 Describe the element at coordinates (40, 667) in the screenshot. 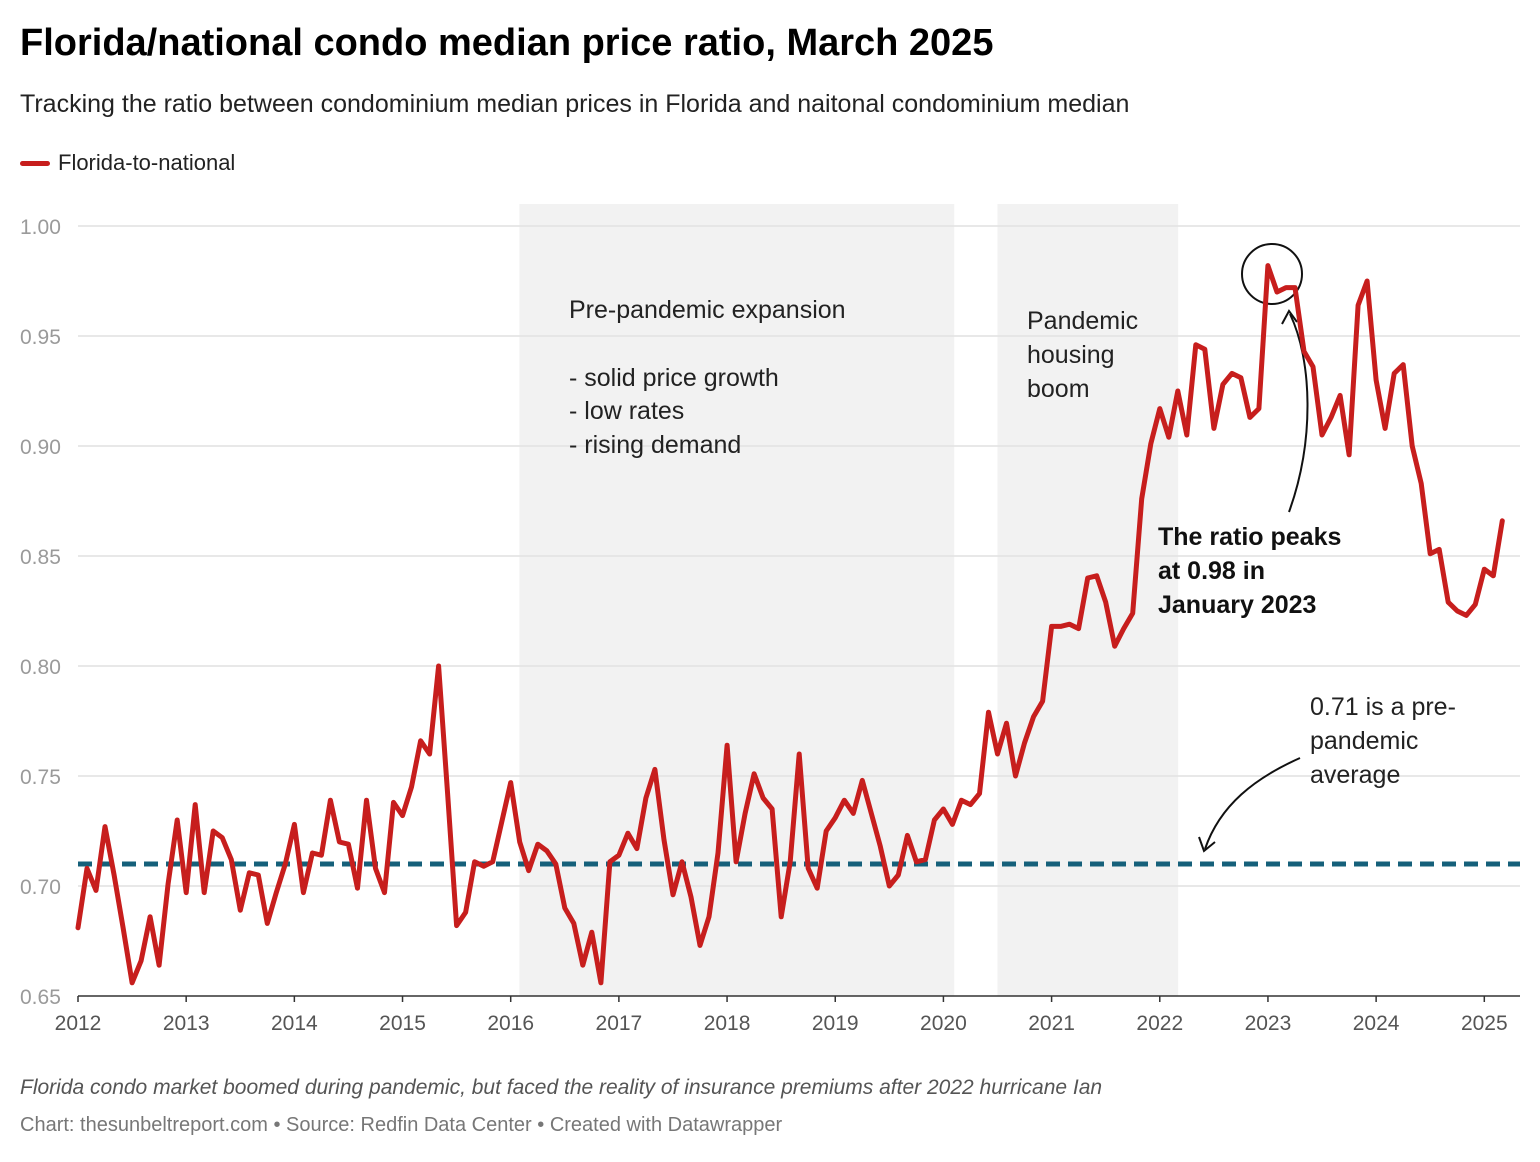

I see `y-tick-label: 0.80` at that location.